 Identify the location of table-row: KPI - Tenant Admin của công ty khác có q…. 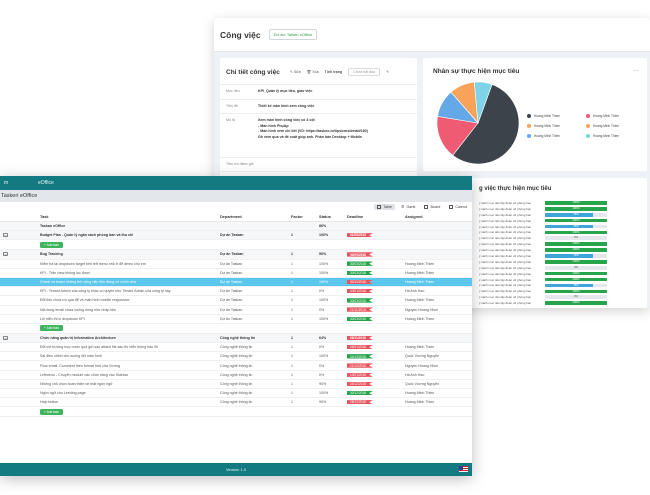
(236, 292).